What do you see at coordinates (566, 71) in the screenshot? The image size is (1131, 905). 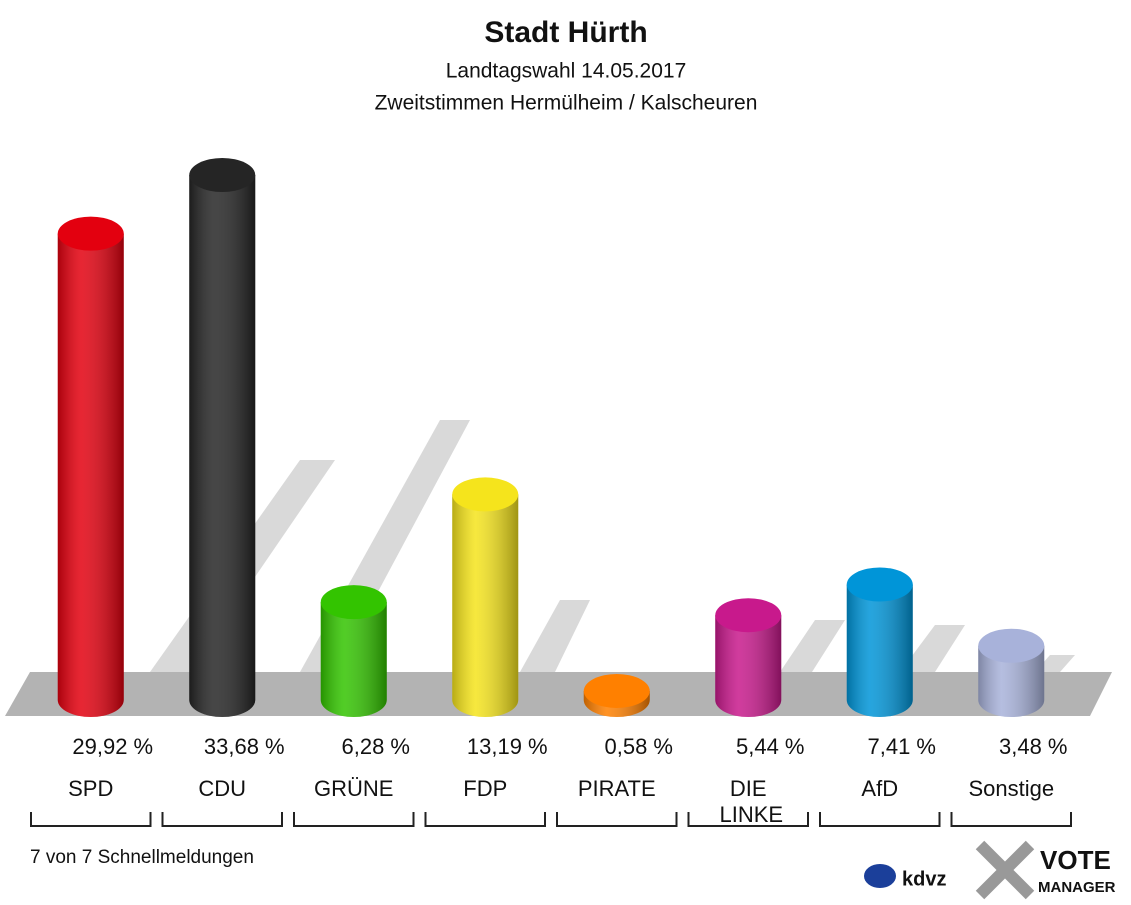 I see `chart-subtitle: Landtagswahl 14.05.2017` at bounding box center [566, 71].